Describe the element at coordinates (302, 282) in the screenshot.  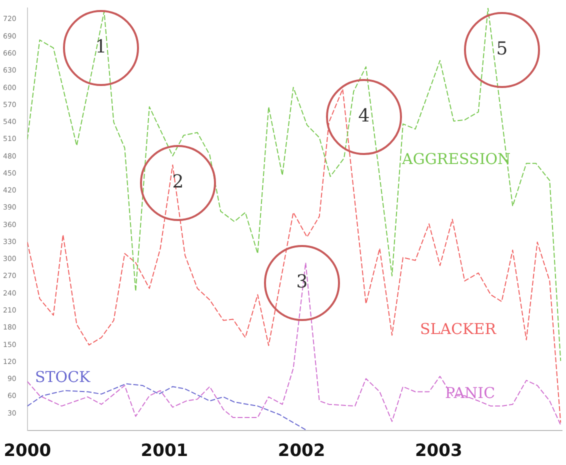
I see `annotation: 3` at that location.